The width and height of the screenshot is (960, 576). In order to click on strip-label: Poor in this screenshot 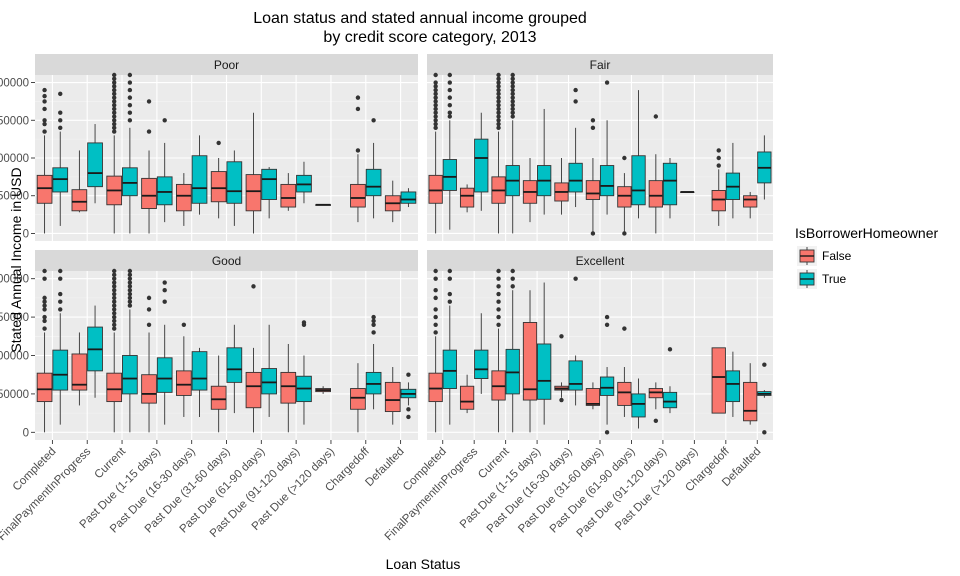, I will do `click(226, 65)`.